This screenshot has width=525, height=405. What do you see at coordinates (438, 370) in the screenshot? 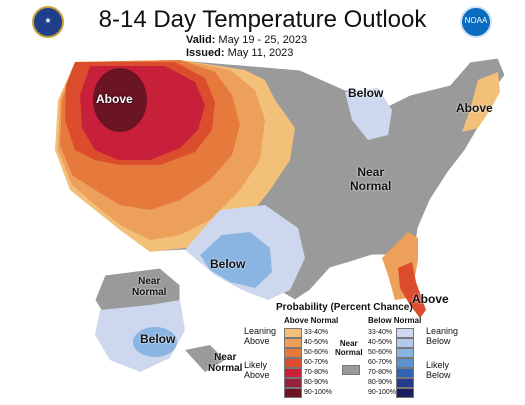
I see `legend-likely-below: Likely Below` at bounding box center [438, 370].